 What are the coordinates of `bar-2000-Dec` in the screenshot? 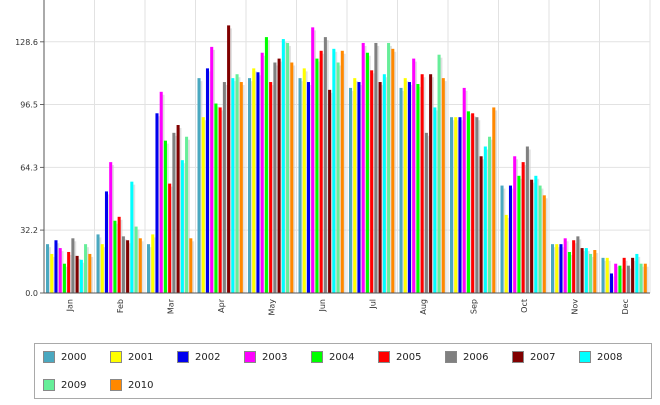 It's located at (603, 275).